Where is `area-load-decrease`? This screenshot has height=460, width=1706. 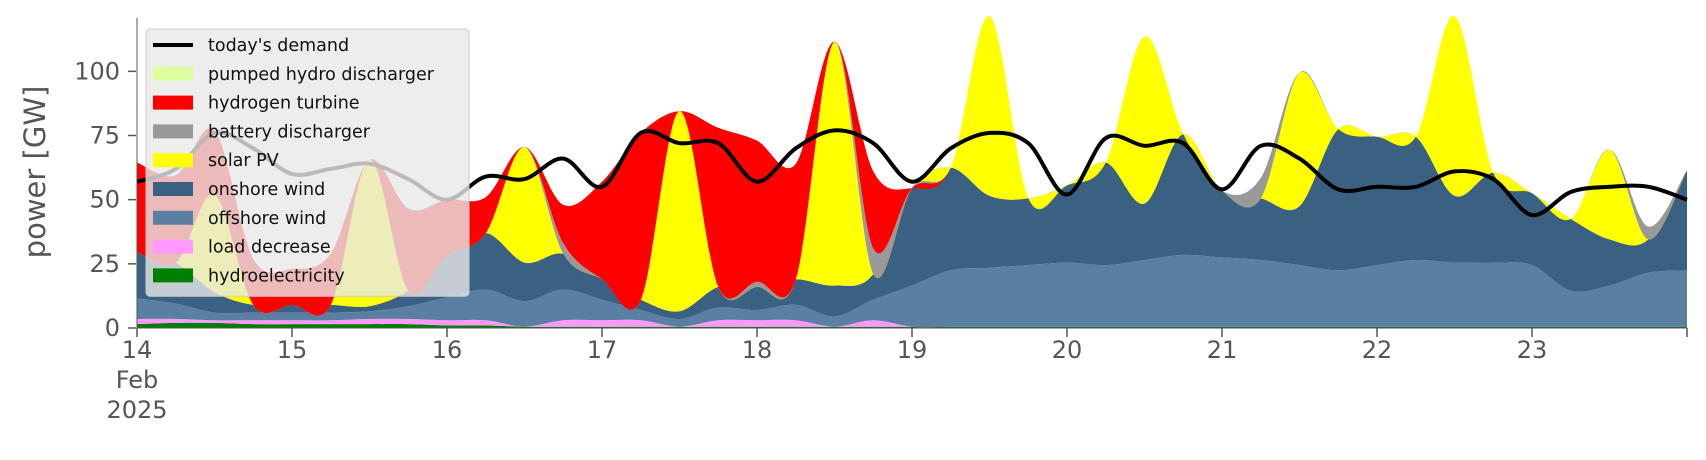
area-load-decrease is located at coordinates (912, 323).